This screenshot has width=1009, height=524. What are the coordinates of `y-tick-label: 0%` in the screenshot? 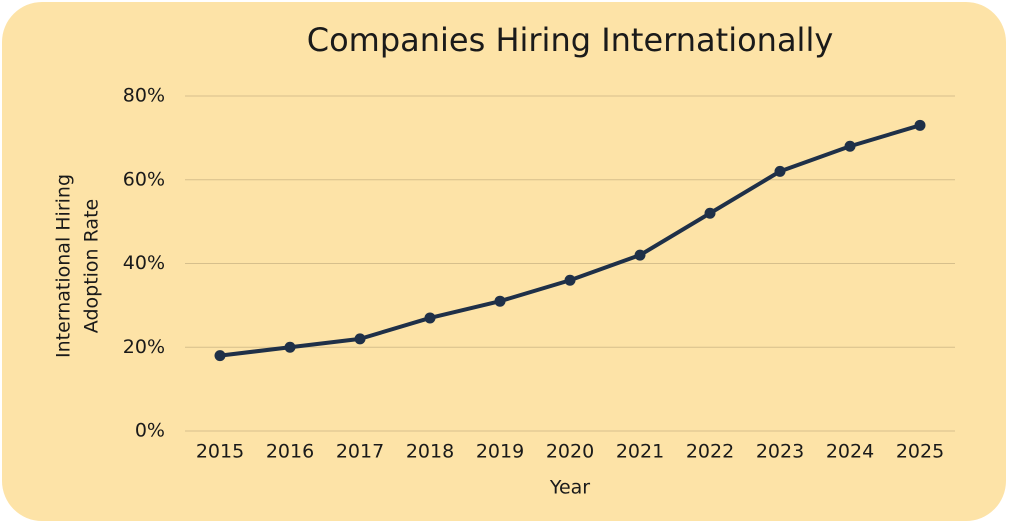 It's located at (150, 431).